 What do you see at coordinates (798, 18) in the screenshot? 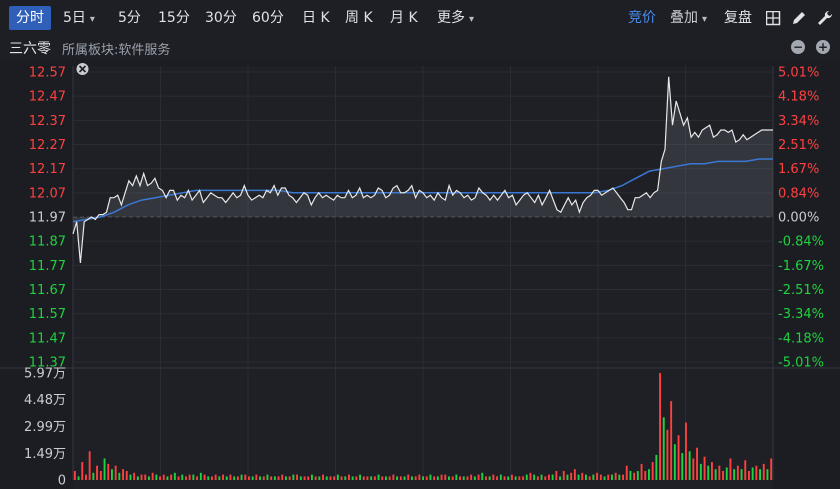
I see `pen-icon` at bounding box center [798, 18].